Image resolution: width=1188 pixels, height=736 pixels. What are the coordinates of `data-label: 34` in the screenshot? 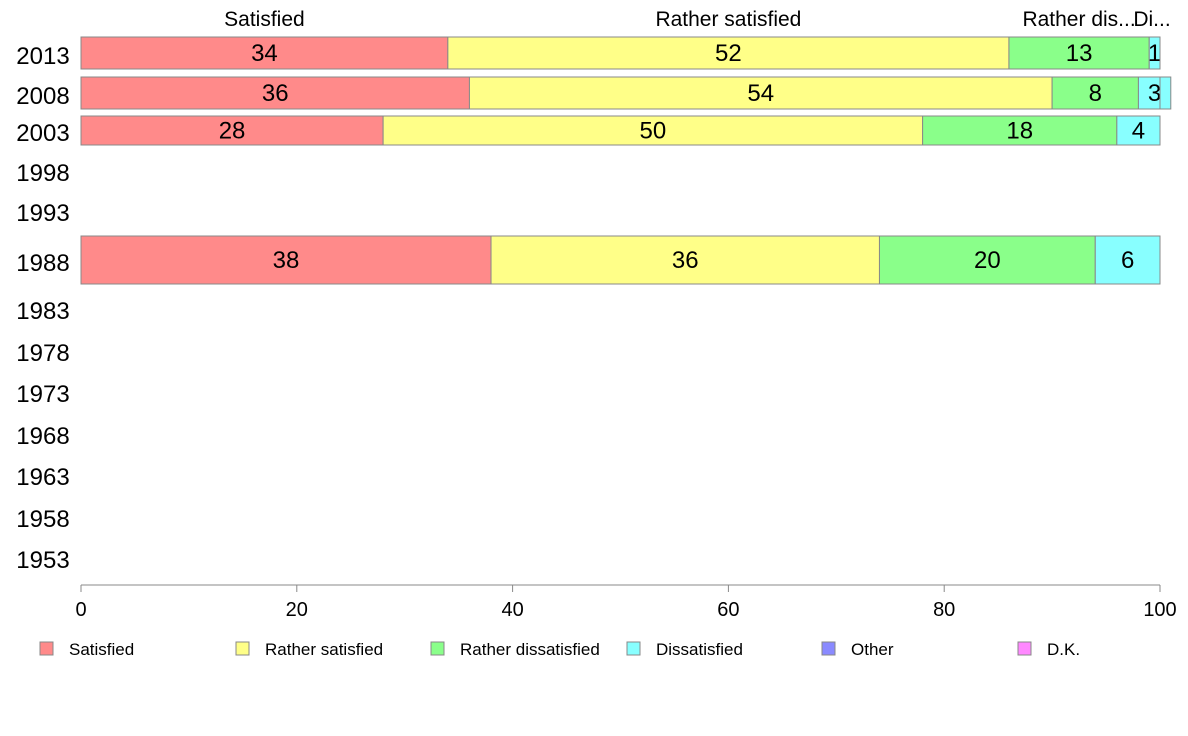 It's located at (264, 53).